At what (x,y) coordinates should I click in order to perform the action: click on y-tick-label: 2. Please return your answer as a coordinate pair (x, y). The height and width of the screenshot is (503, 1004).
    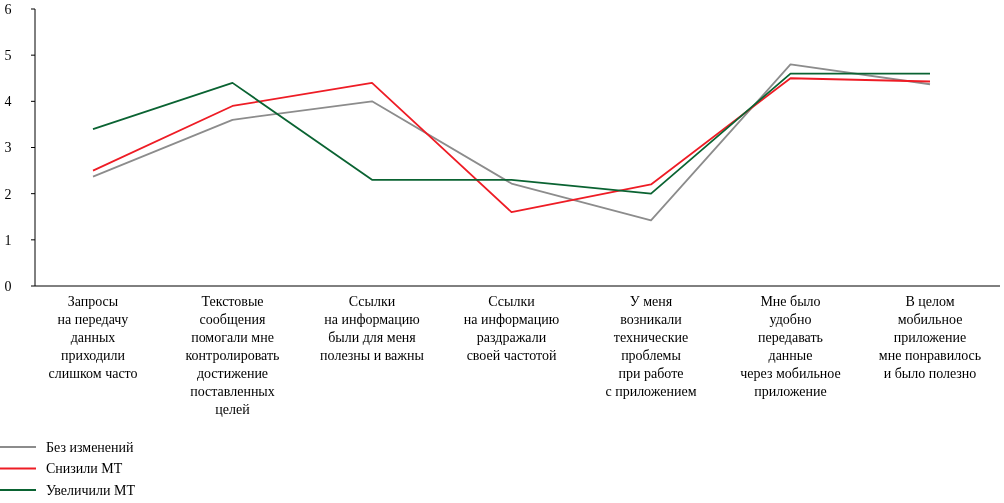
    Looking at the image, I should click on (8, 194).